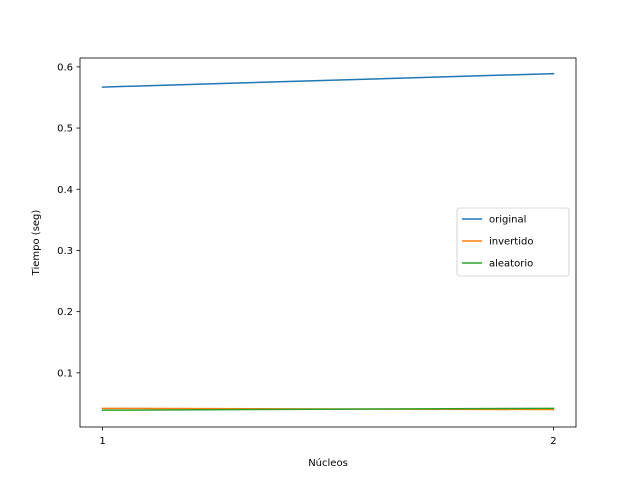 The width and height of the screenshot is (640, 480). What do you see at coordinates (65, 67) in the screenshot?
I see `y-tick-label: 0.6` at bounding box center [65, 67].